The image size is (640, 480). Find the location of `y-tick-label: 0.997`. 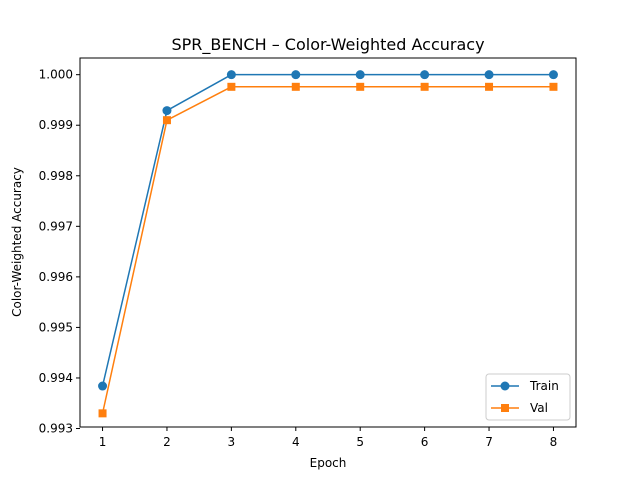

y-tick-label: 0.997 is located at coordinates (56, 226).